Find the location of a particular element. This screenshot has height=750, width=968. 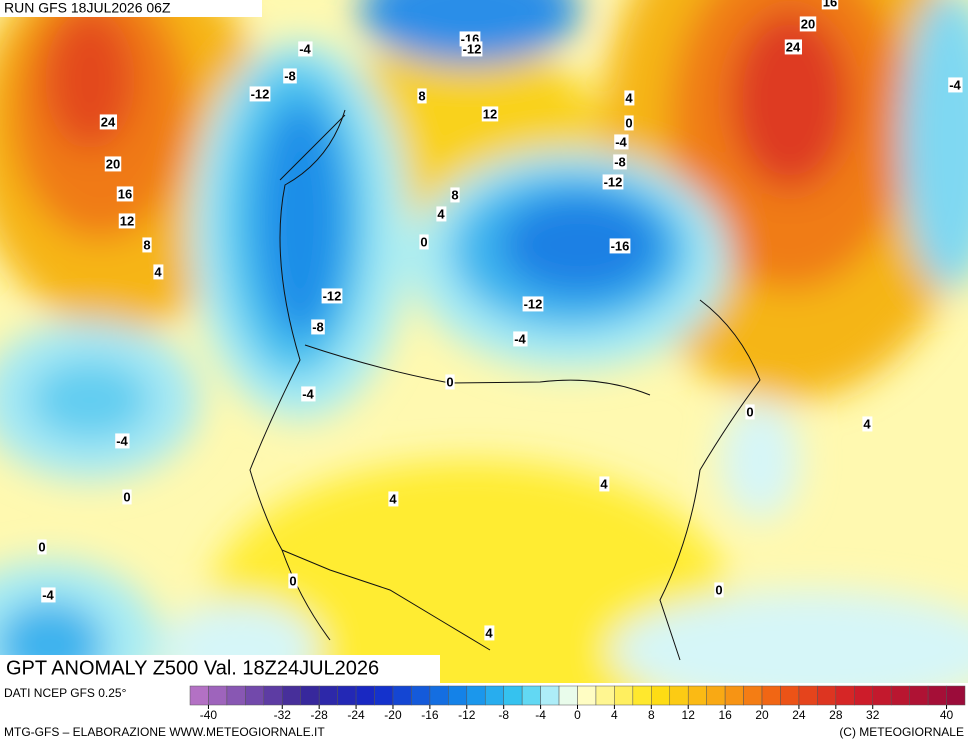

contour-label: 20 is located at coordinates (113, 163).